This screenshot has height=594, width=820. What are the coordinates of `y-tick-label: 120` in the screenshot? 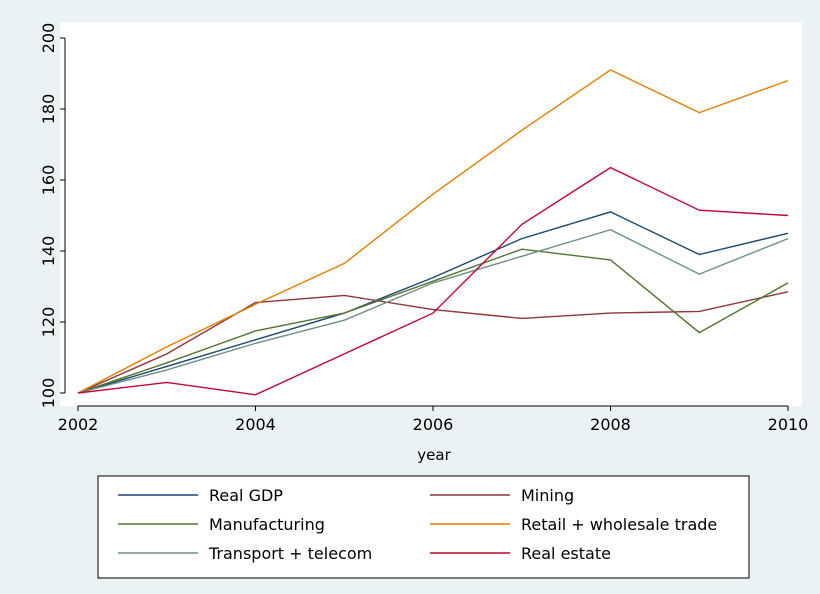 It's located at (48, 322).